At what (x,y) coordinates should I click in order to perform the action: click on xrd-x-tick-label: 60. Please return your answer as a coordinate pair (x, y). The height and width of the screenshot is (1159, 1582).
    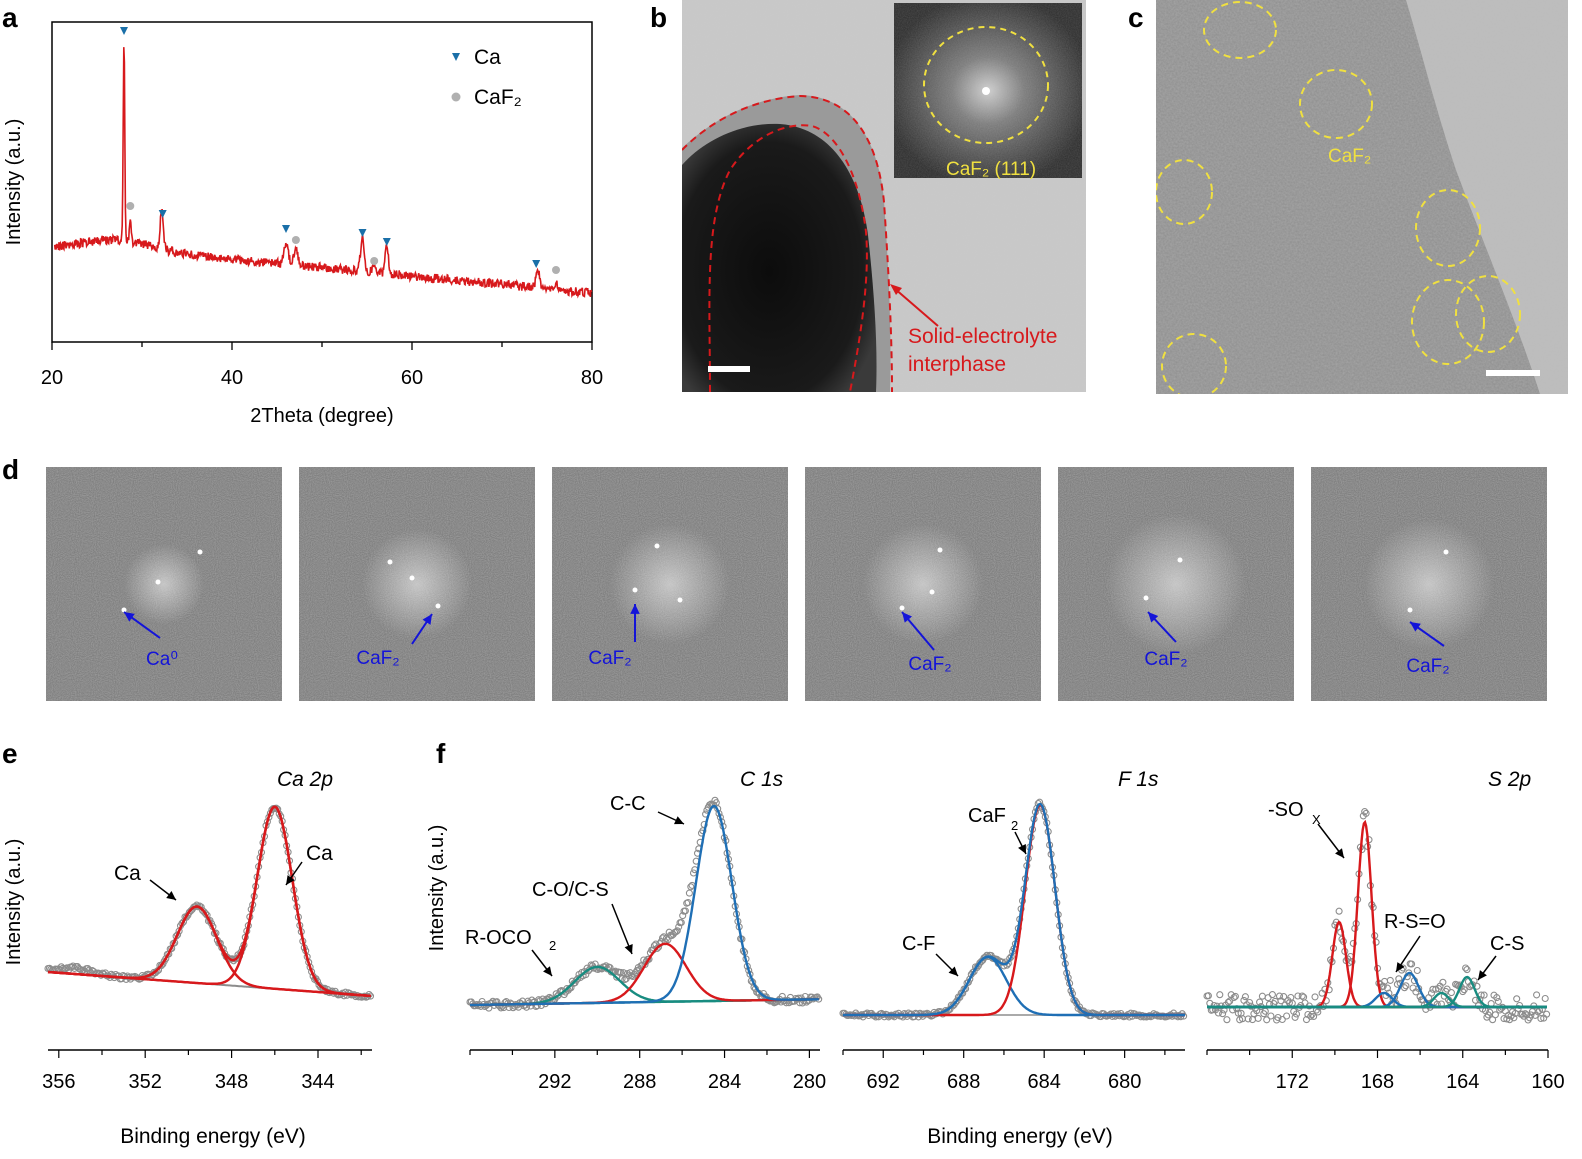
    Looking at the image, I should click on (412, 378).